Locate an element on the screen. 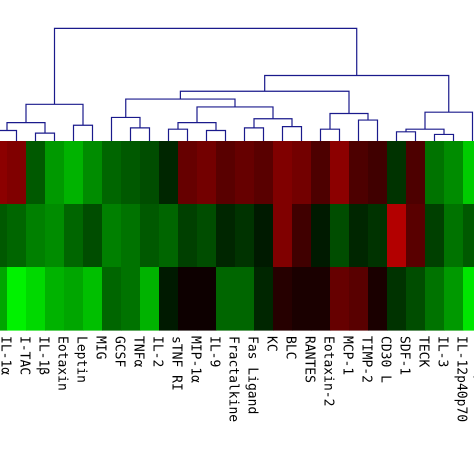 The image size is (474, 474). tick-label: IL-9 is located at coordinates (214, 351).